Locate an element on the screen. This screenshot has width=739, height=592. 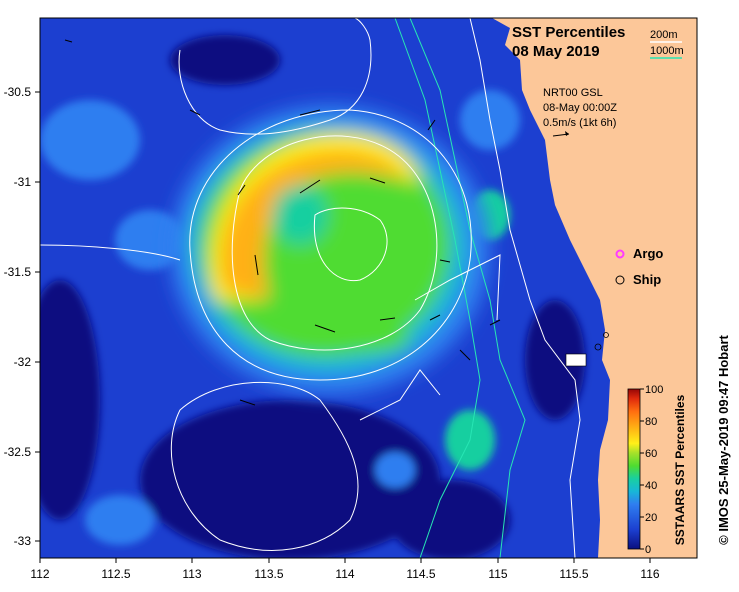
contour-200m is located at coordinates (525, 288).